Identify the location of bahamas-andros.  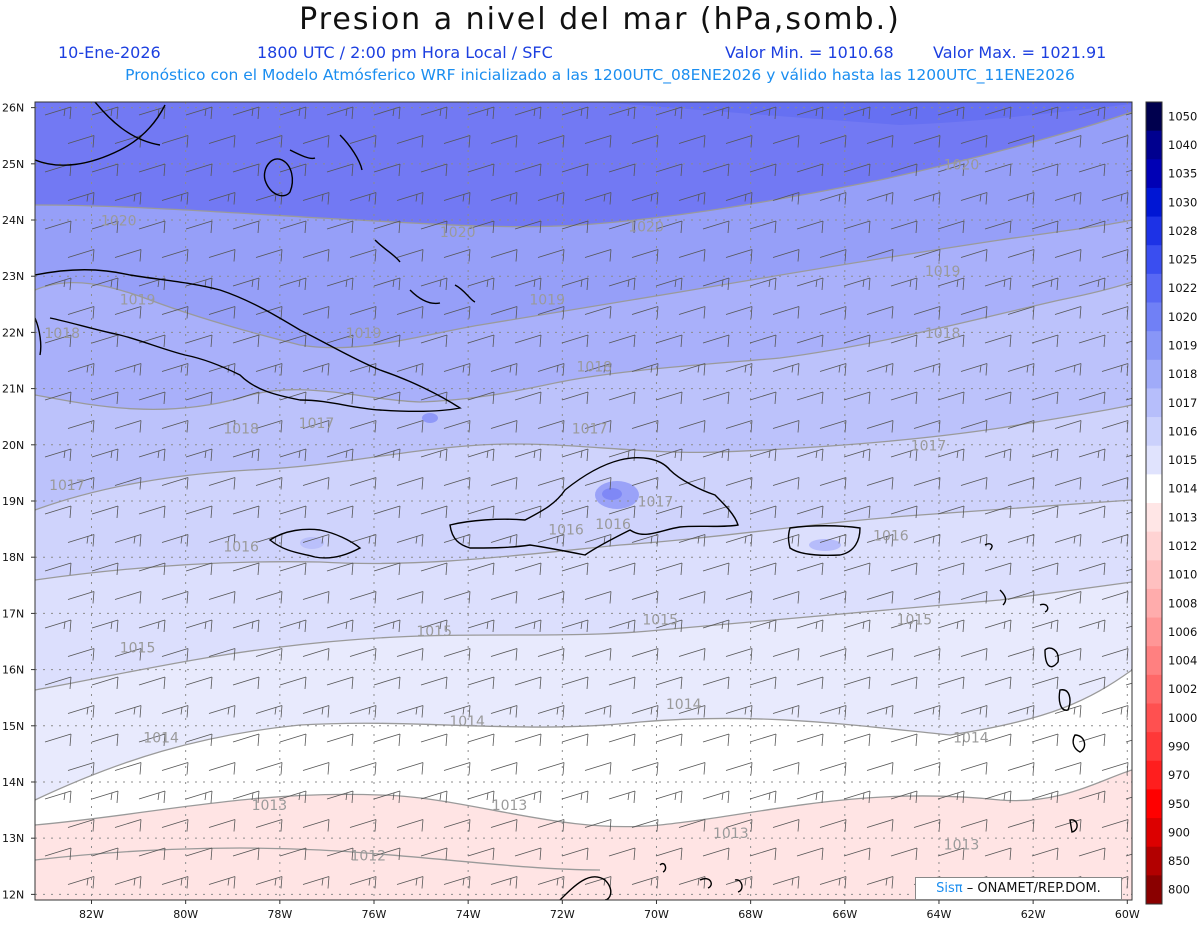
(278, 177).